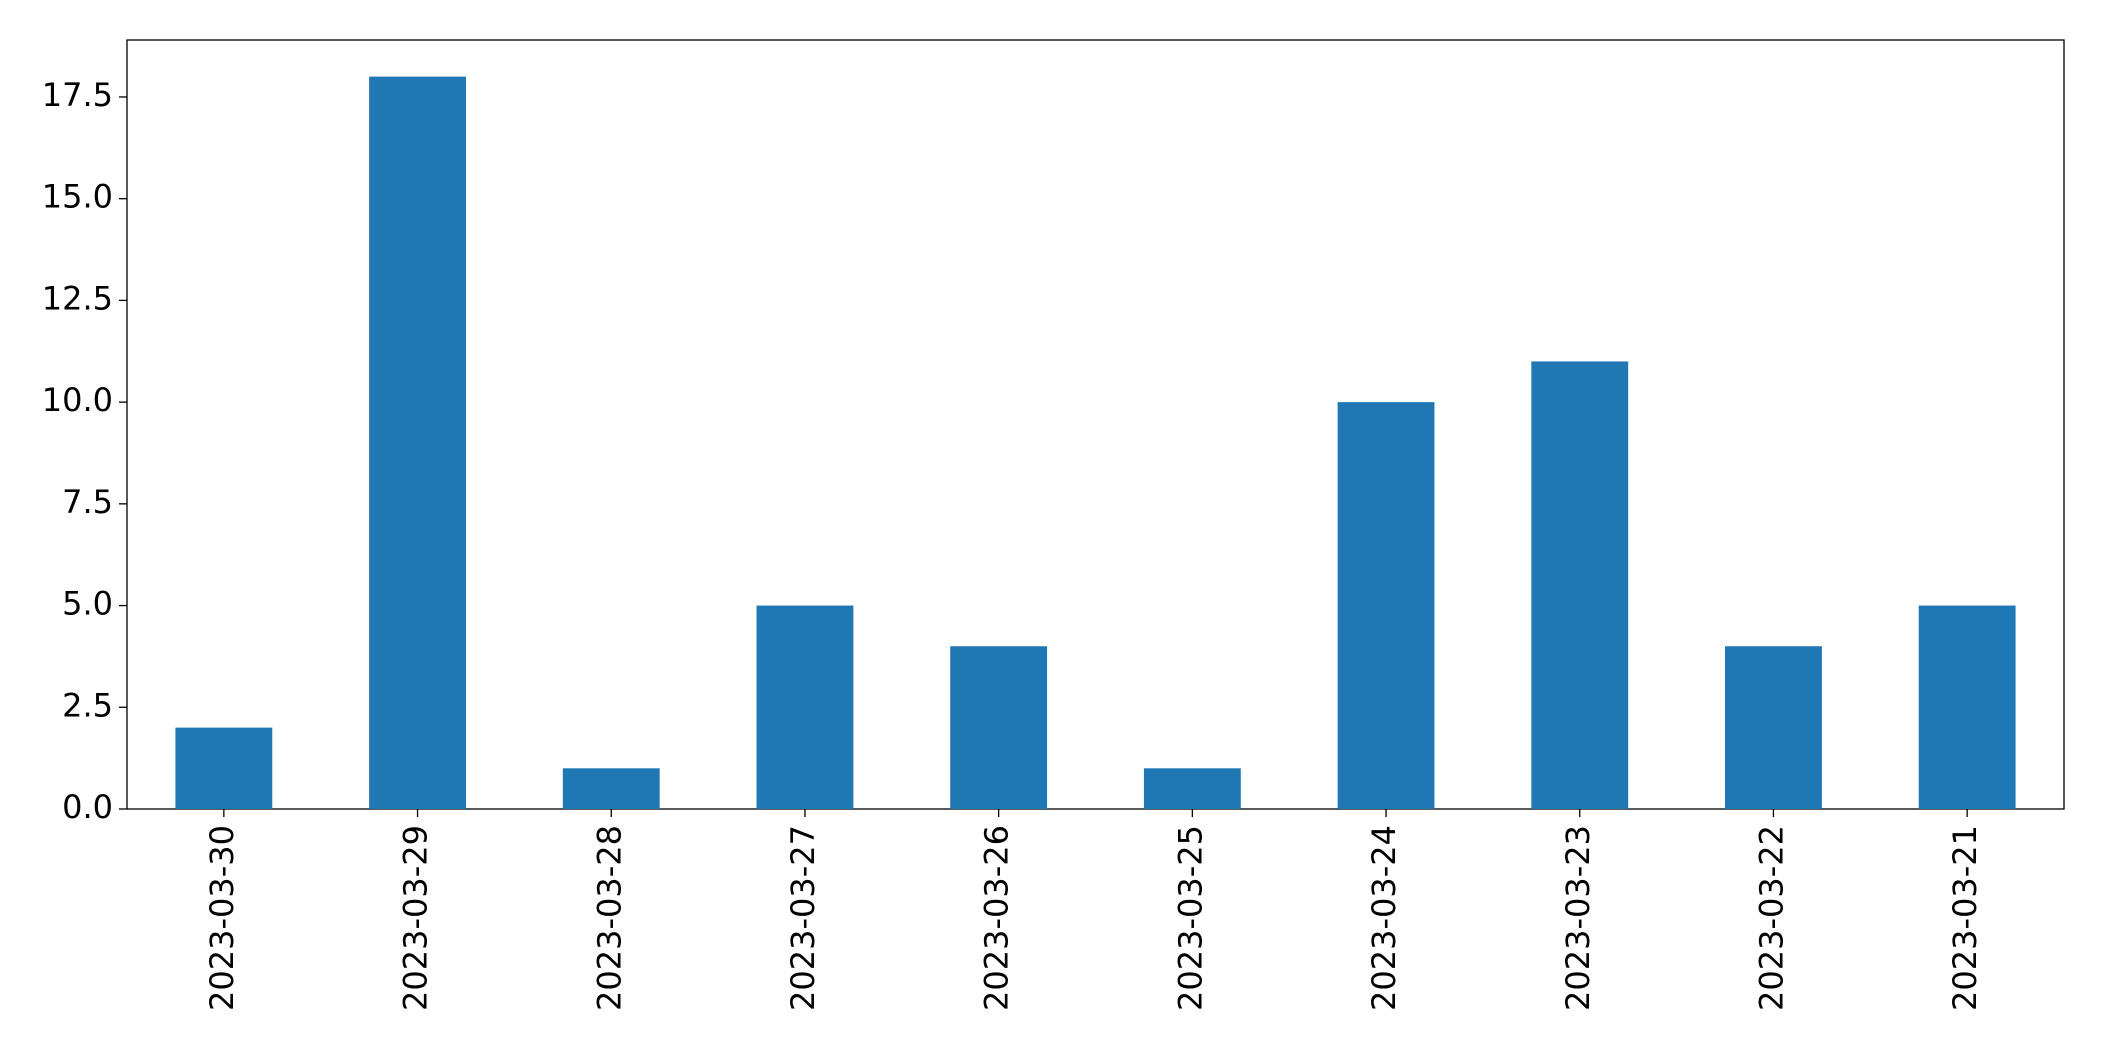 Image resolution: width=2104 pixels, height=1061 pixels. Describe the element at coordinates (77, 298) in the screenshot. I see `y-tick-label: 12.5` at that location.